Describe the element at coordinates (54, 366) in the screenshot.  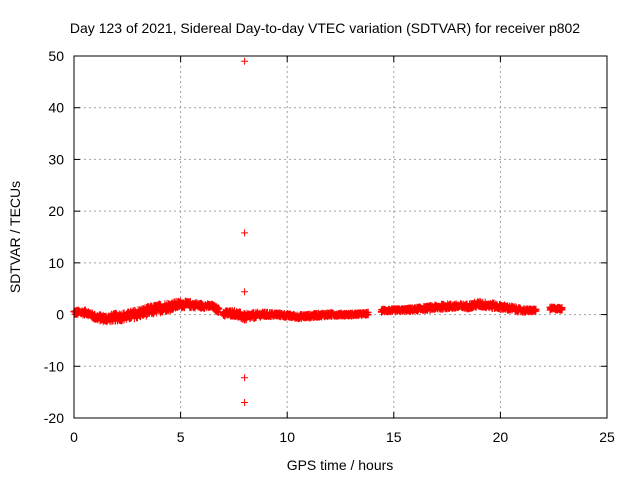
I see `y-tick-label: -10` at that location.